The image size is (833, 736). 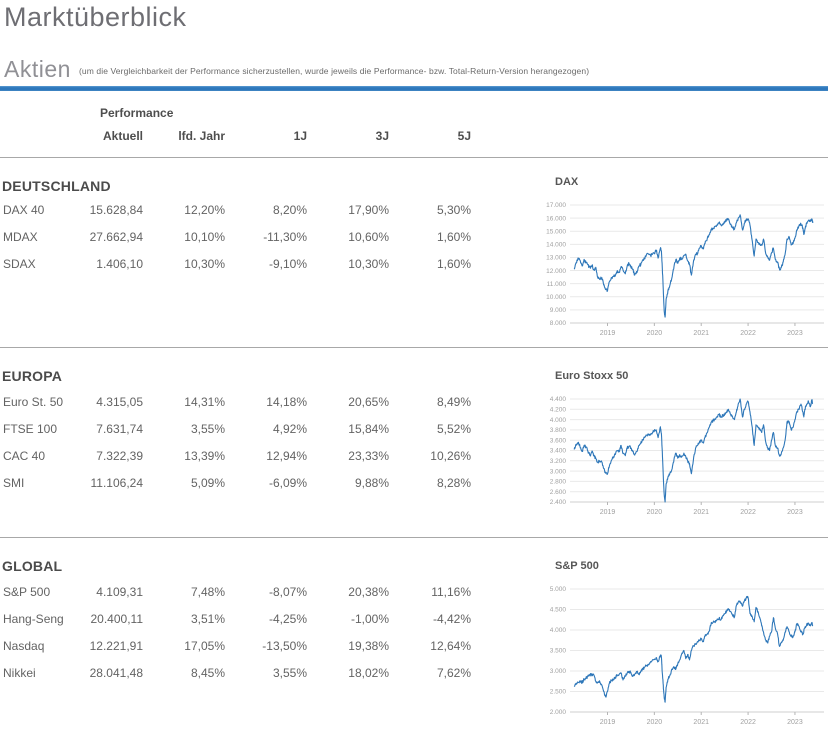 What do you see at coordinates (558, 589) in the screenshot?
I see `y-axis-label: 5.000` at bounding box center [558, 589].